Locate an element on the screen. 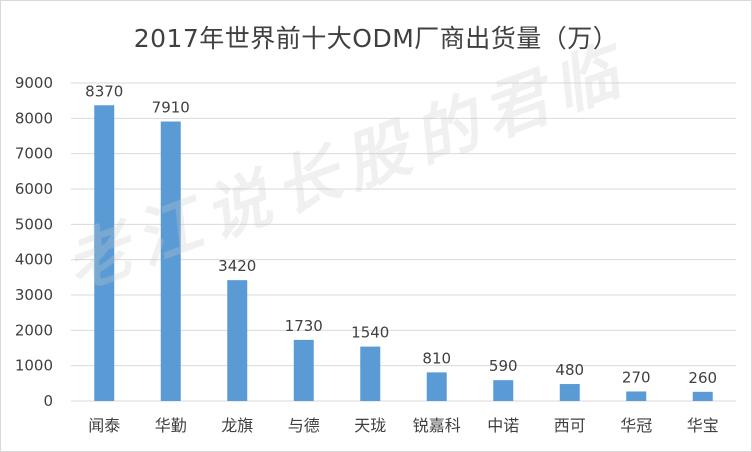  y-axis-ticks: 0 1000 2000 3000 4000 5000 6000 7000 8000 9000 is located at coordinates (34, 242).